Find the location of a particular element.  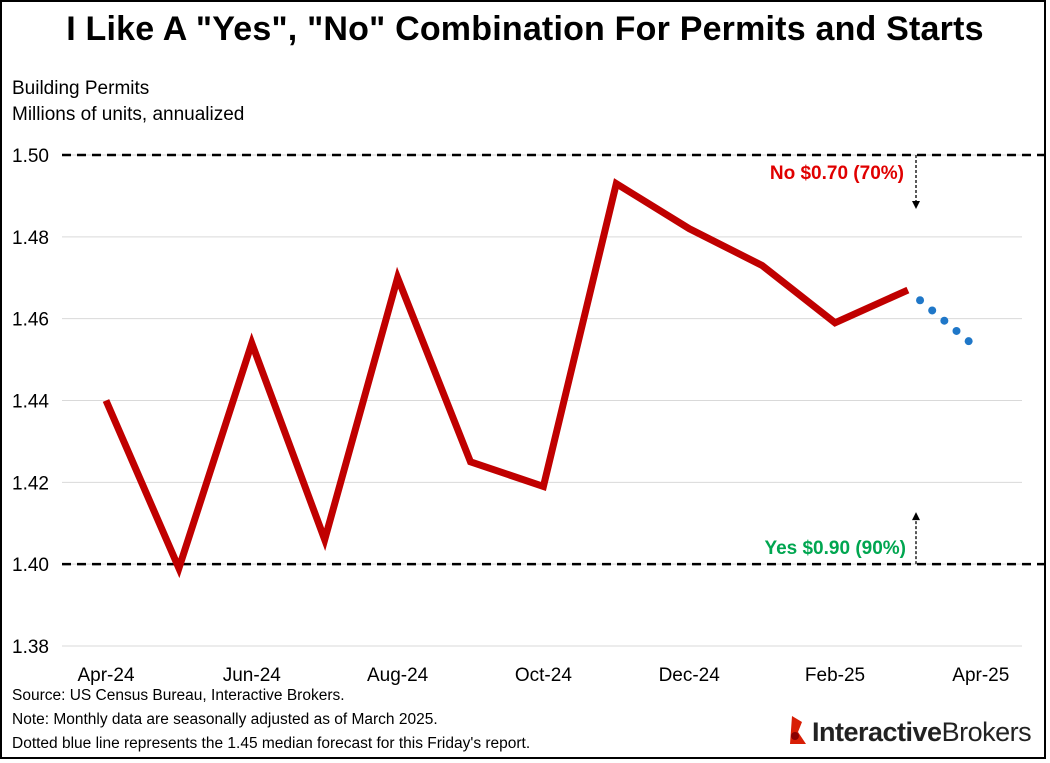

y-tick-label: 1.46 is located at coordinates (30, 320).